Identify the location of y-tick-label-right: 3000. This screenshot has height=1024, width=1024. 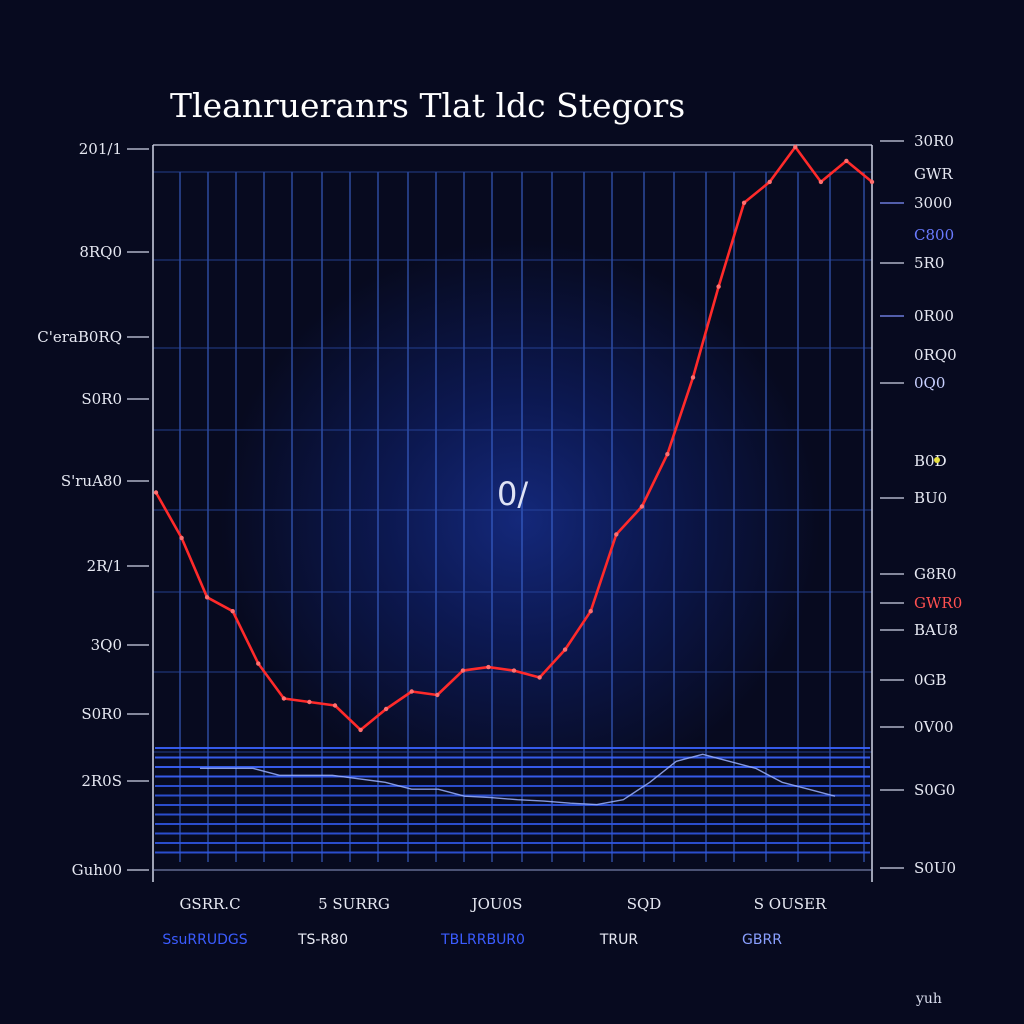
(933, 203).